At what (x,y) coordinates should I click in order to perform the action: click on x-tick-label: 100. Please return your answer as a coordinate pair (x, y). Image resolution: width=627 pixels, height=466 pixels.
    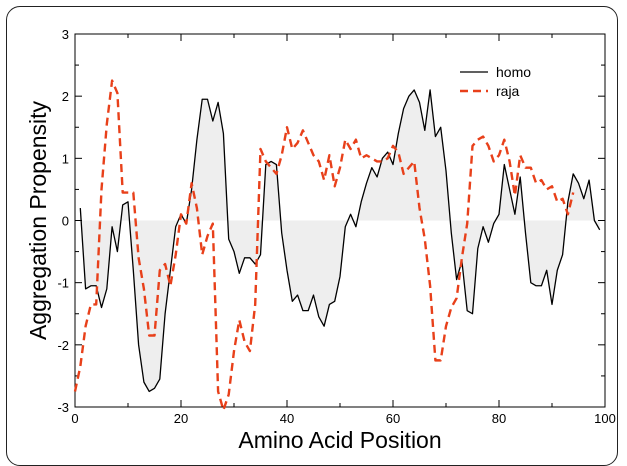
    Looking at the image, I should click on (605, 418).